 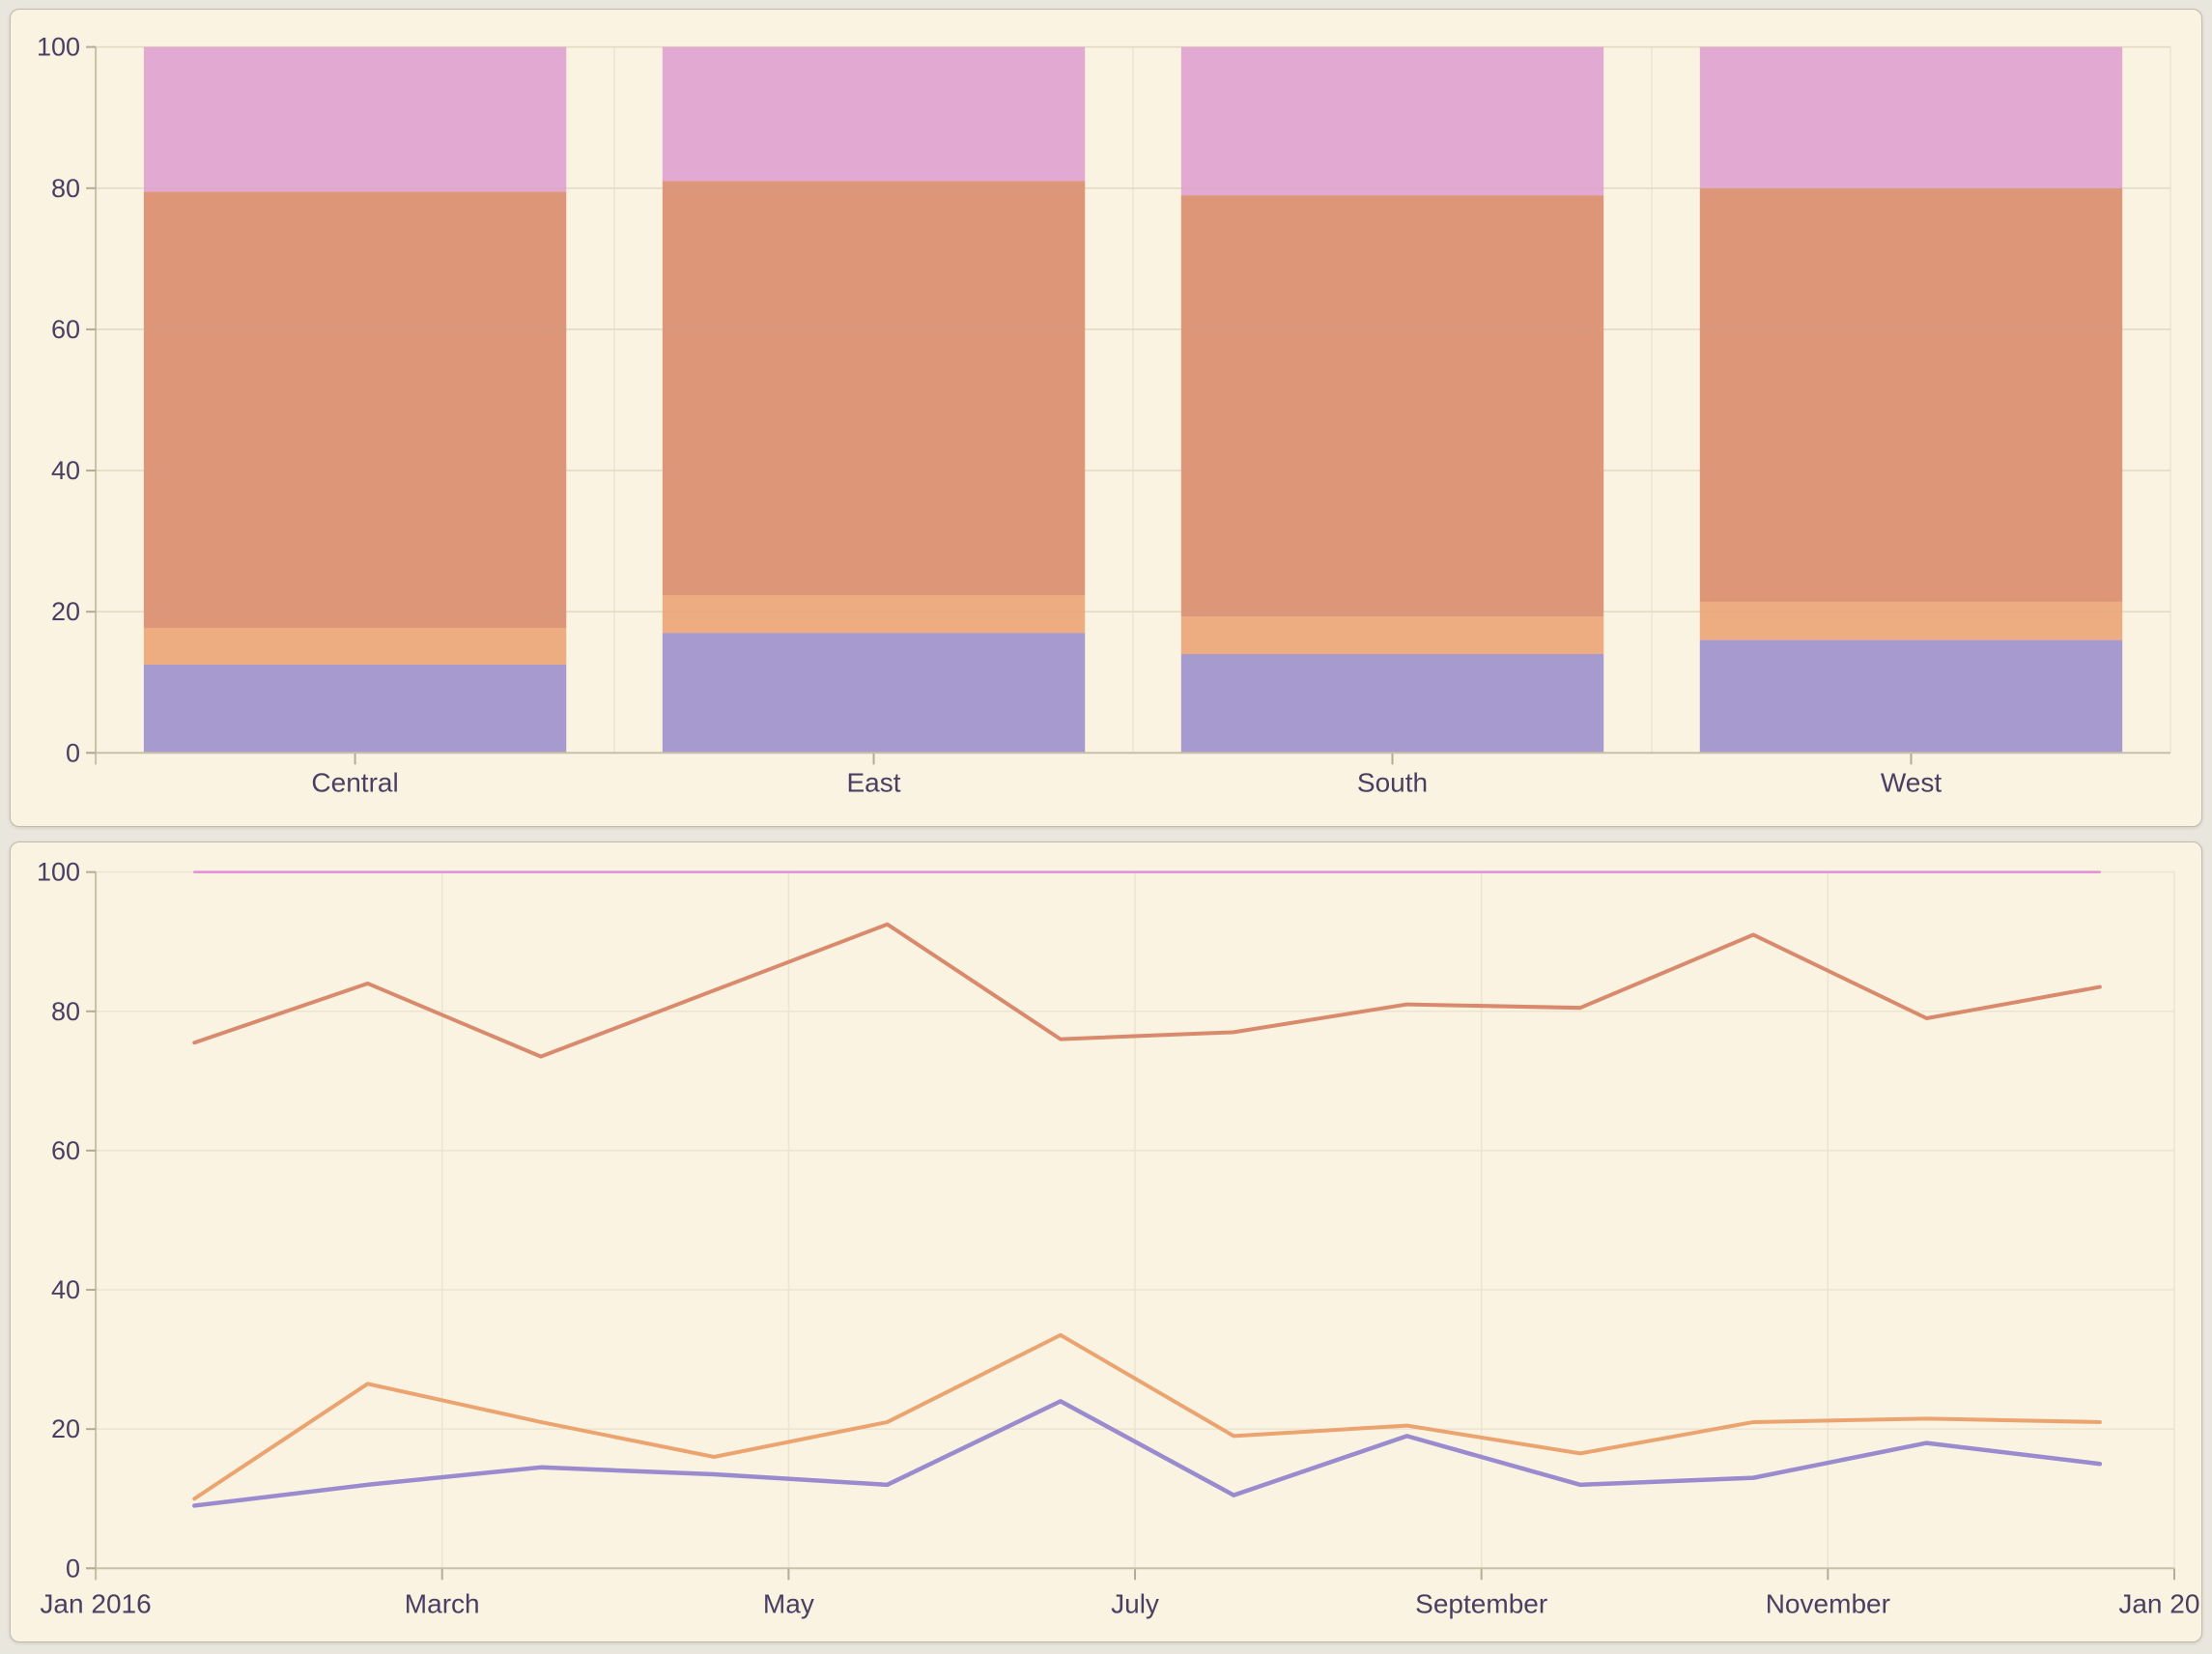 What do you see at coordinates (1912, 782) in the screenshot?
I see `category-label: West` at bounding box center [1912, 782].